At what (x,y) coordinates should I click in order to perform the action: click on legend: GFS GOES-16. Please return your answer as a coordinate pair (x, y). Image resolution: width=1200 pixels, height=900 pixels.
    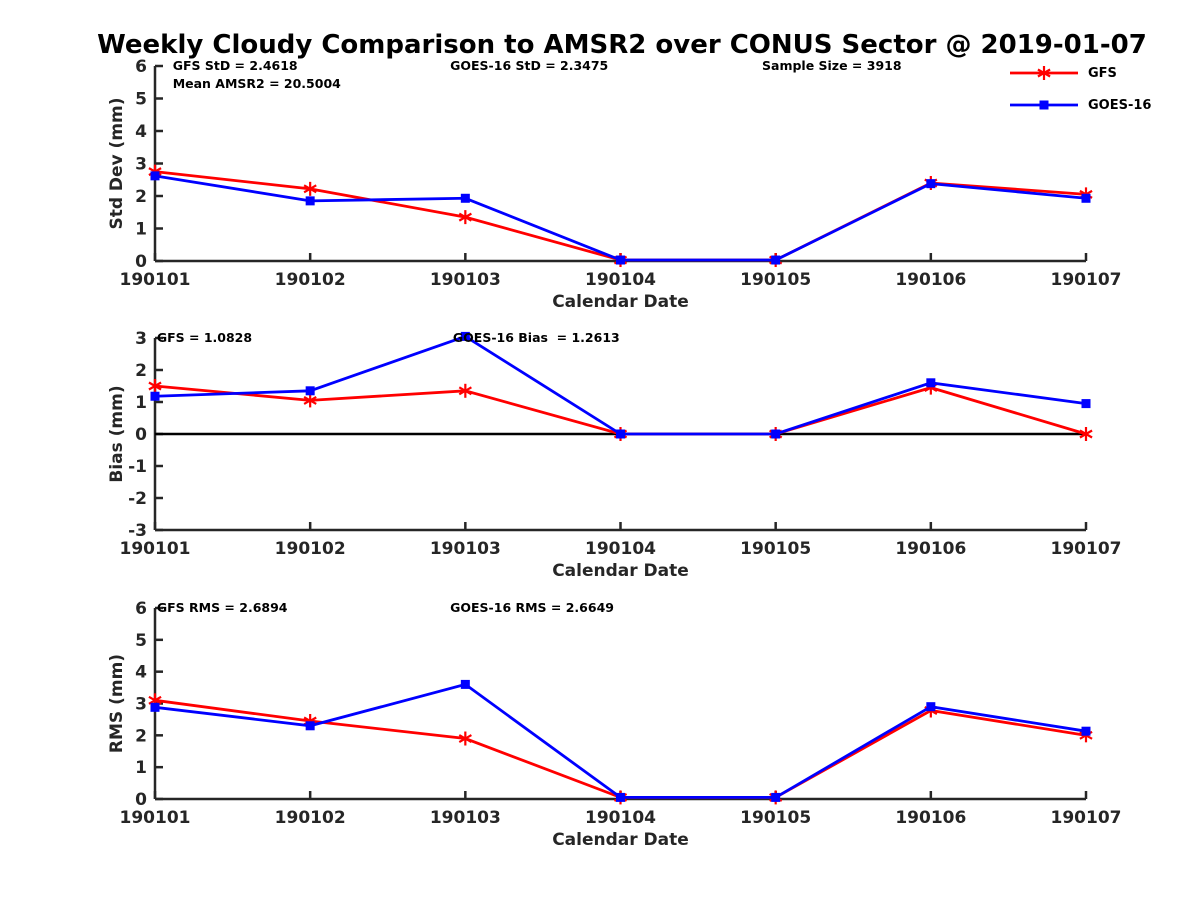
    Looking at the image, I should click on (1079, 97).